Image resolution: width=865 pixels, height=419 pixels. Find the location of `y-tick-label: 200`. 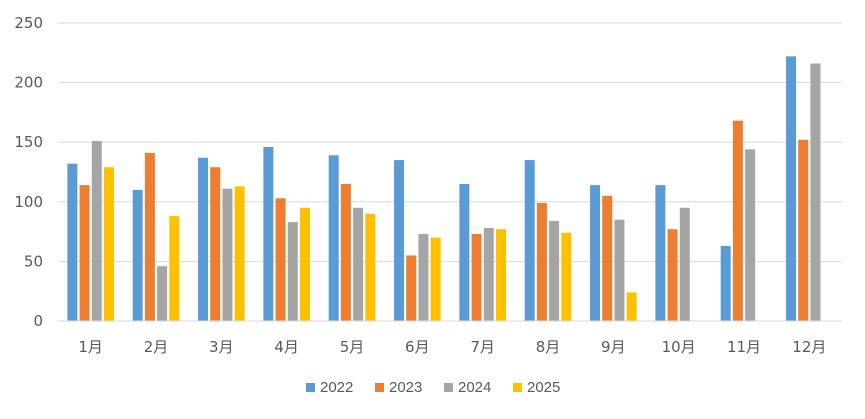

y-tick-label: 200 is located at coordinates (28, 83).